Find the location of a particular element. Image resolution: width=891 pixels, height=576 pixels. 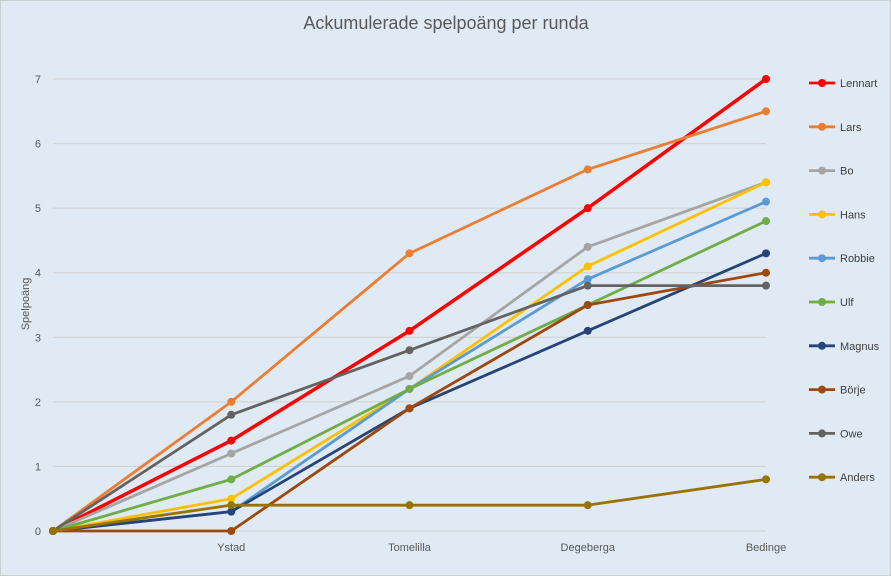

series-anders is located at coordinates (409, 505).